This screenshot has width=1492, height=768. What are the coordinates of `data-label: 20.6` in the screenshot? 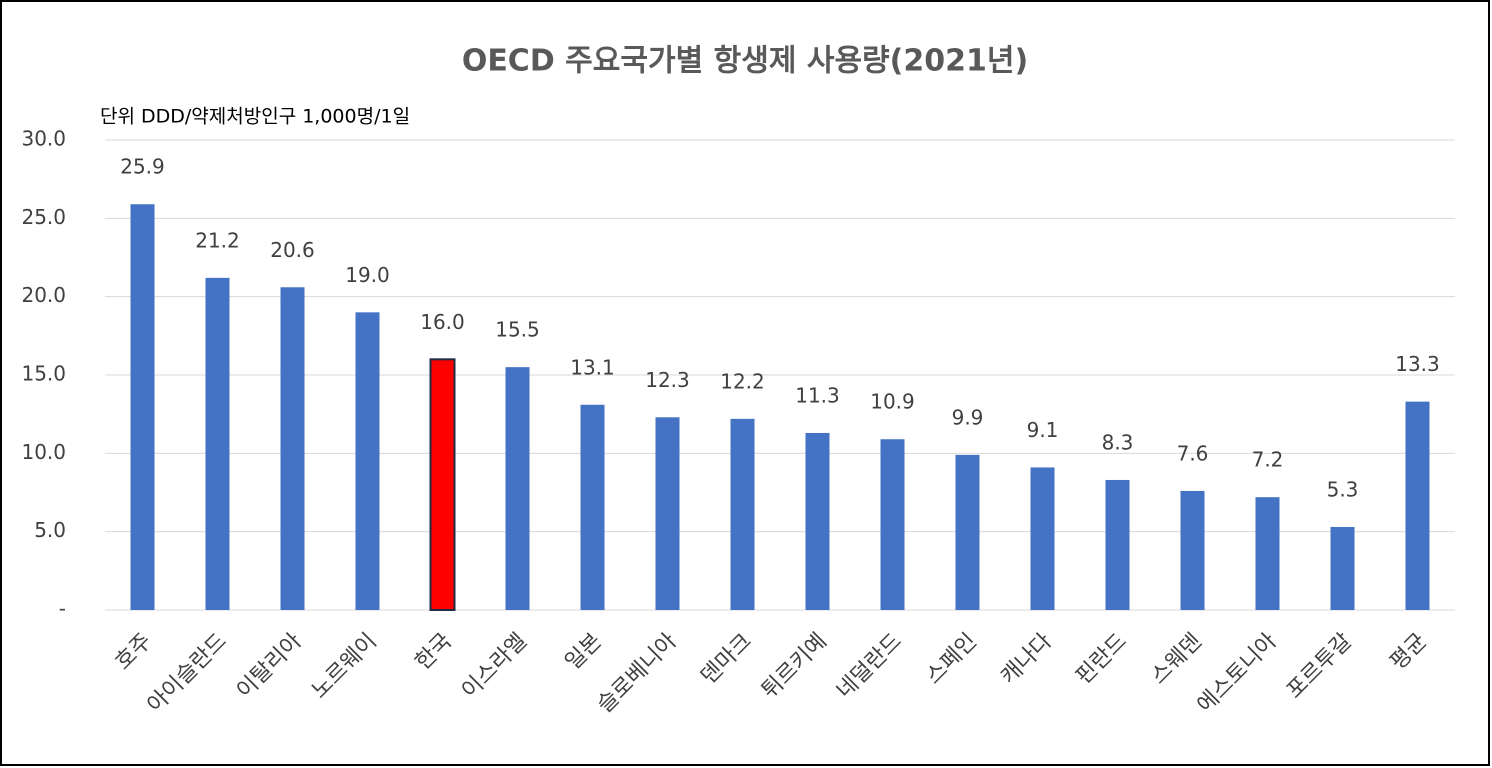 It's located at (292, 250).